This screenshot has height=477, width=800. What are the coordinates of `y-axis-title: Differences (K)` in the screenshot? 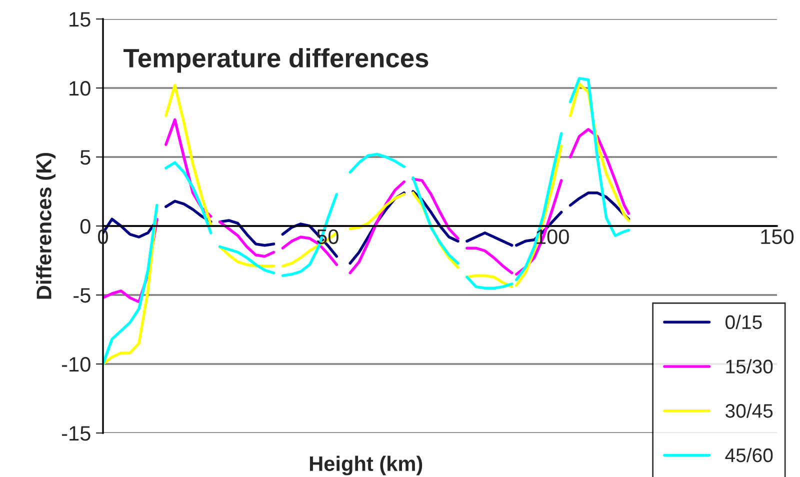 It's located at (46, 225).